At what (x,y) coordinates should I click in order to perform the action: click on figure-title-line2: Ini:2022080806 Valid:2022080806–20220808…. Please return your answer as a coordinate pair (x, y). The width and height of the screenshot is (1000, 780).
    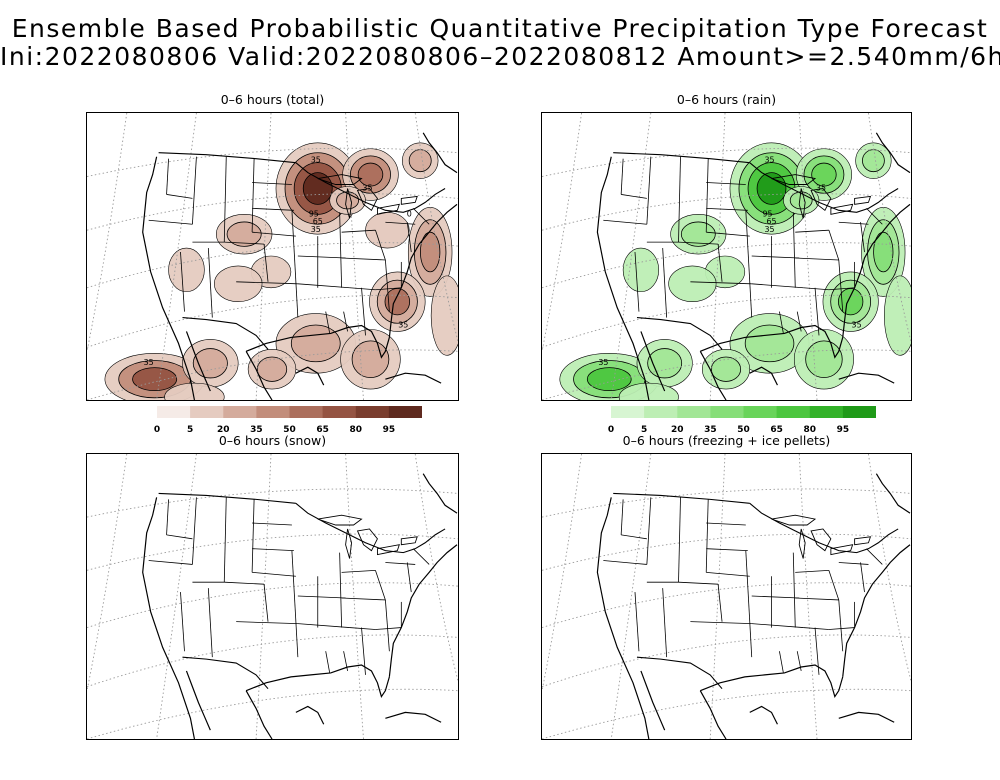
    Looking at the image, I should click on (500, 56).